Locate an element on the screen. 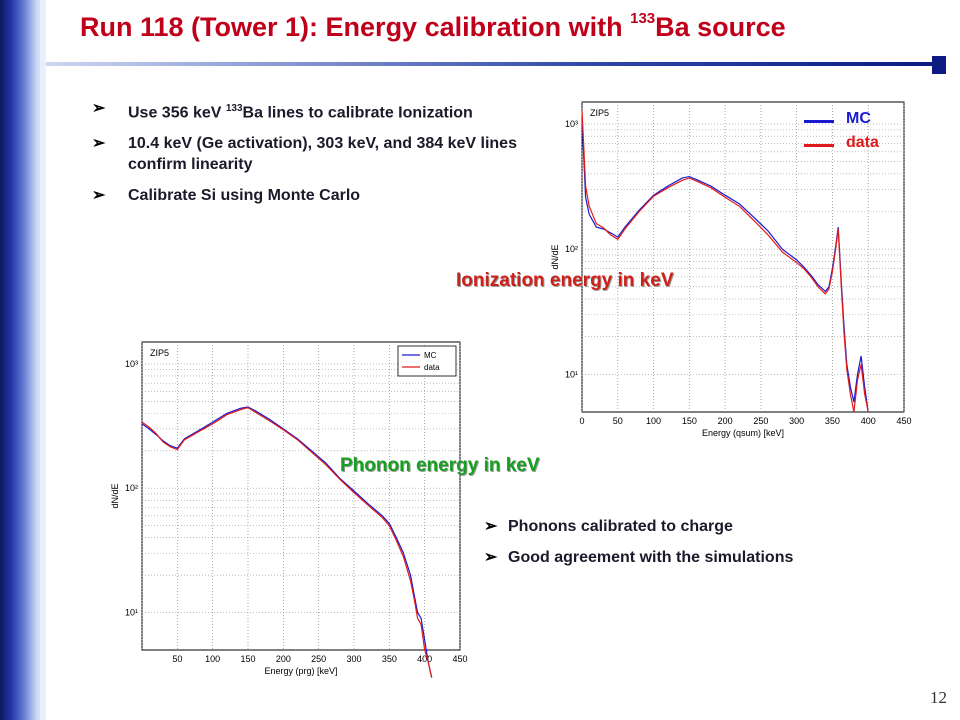  sidebar-edge is located at coordinates (43, 360).